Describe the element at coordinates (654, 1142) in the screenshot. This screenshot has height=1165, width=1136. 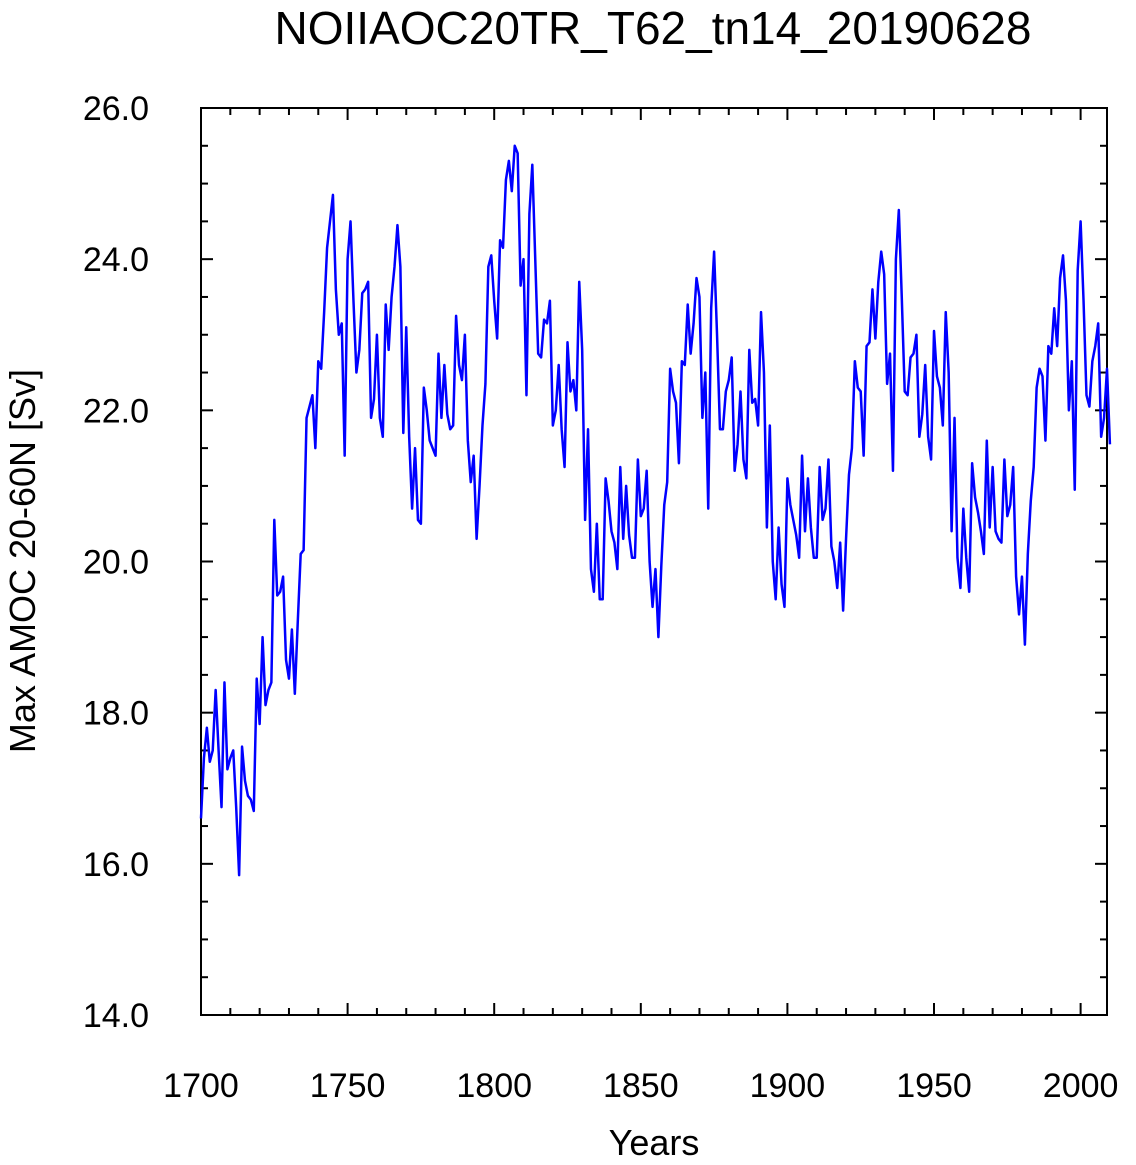
I see `x-axis-label: Years` at that location.